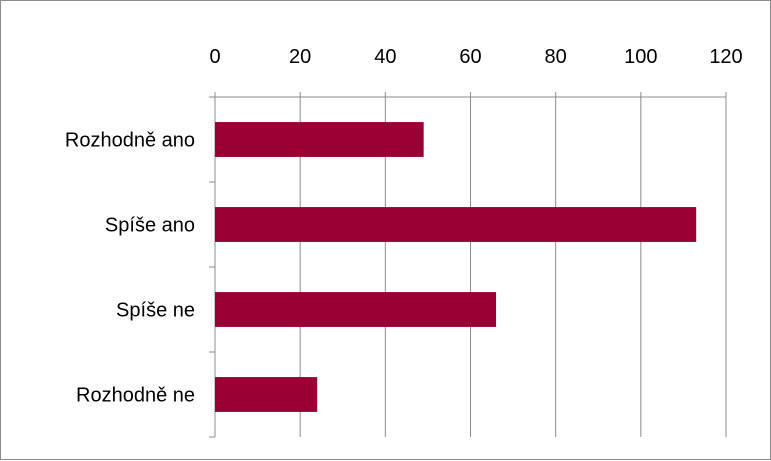 The image size is (771, 461). I want to click on category-label: Rozhodně ano, so click(130, 141).